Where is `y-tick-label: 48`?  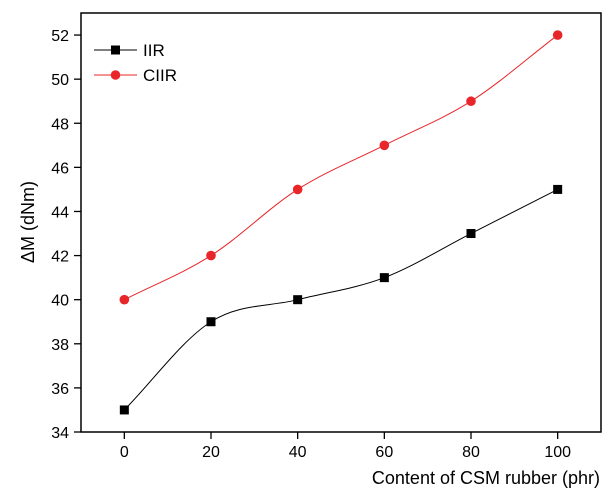
y-tick-label: 48 is located at coordinates (60, 124).